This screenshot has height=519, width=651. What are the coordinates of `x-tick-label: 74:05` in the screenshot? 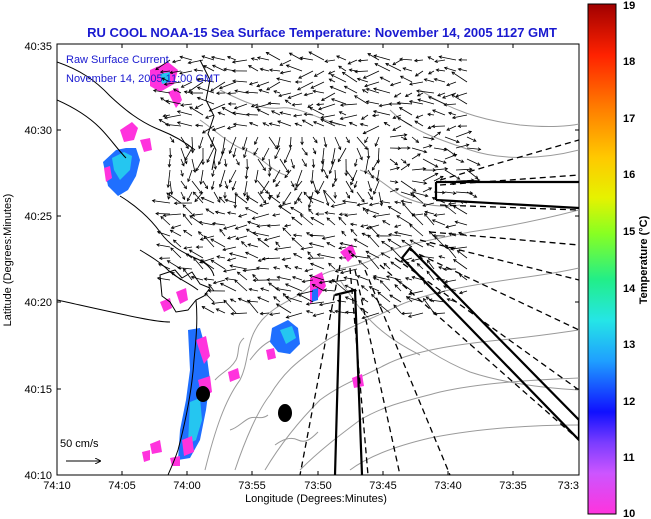 It's located at (122, 486).